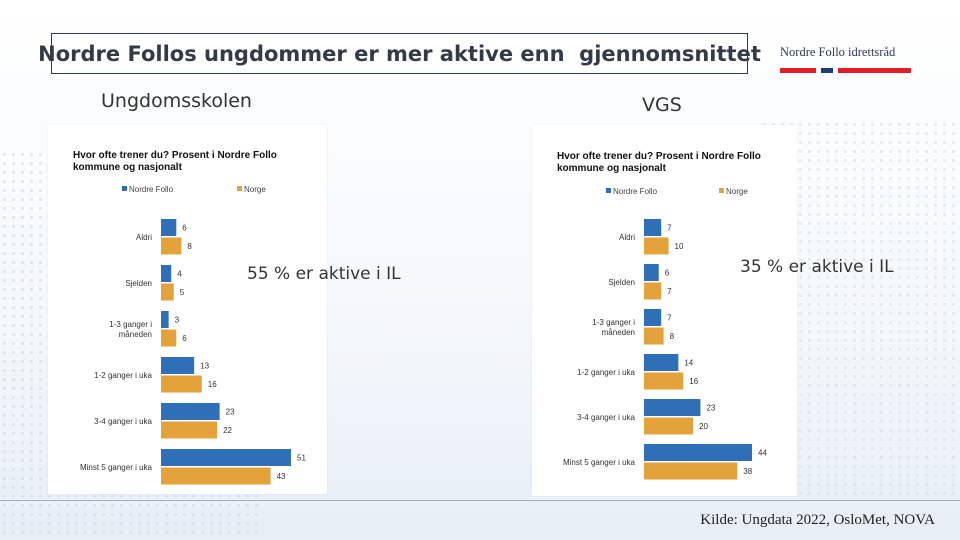 Image resolution: width=960 pixels, height=540 pixels. Describe the element at coordinates (177, 320) in the screenshot. I see `data-label-nordre-follo-2: 3` at that location.